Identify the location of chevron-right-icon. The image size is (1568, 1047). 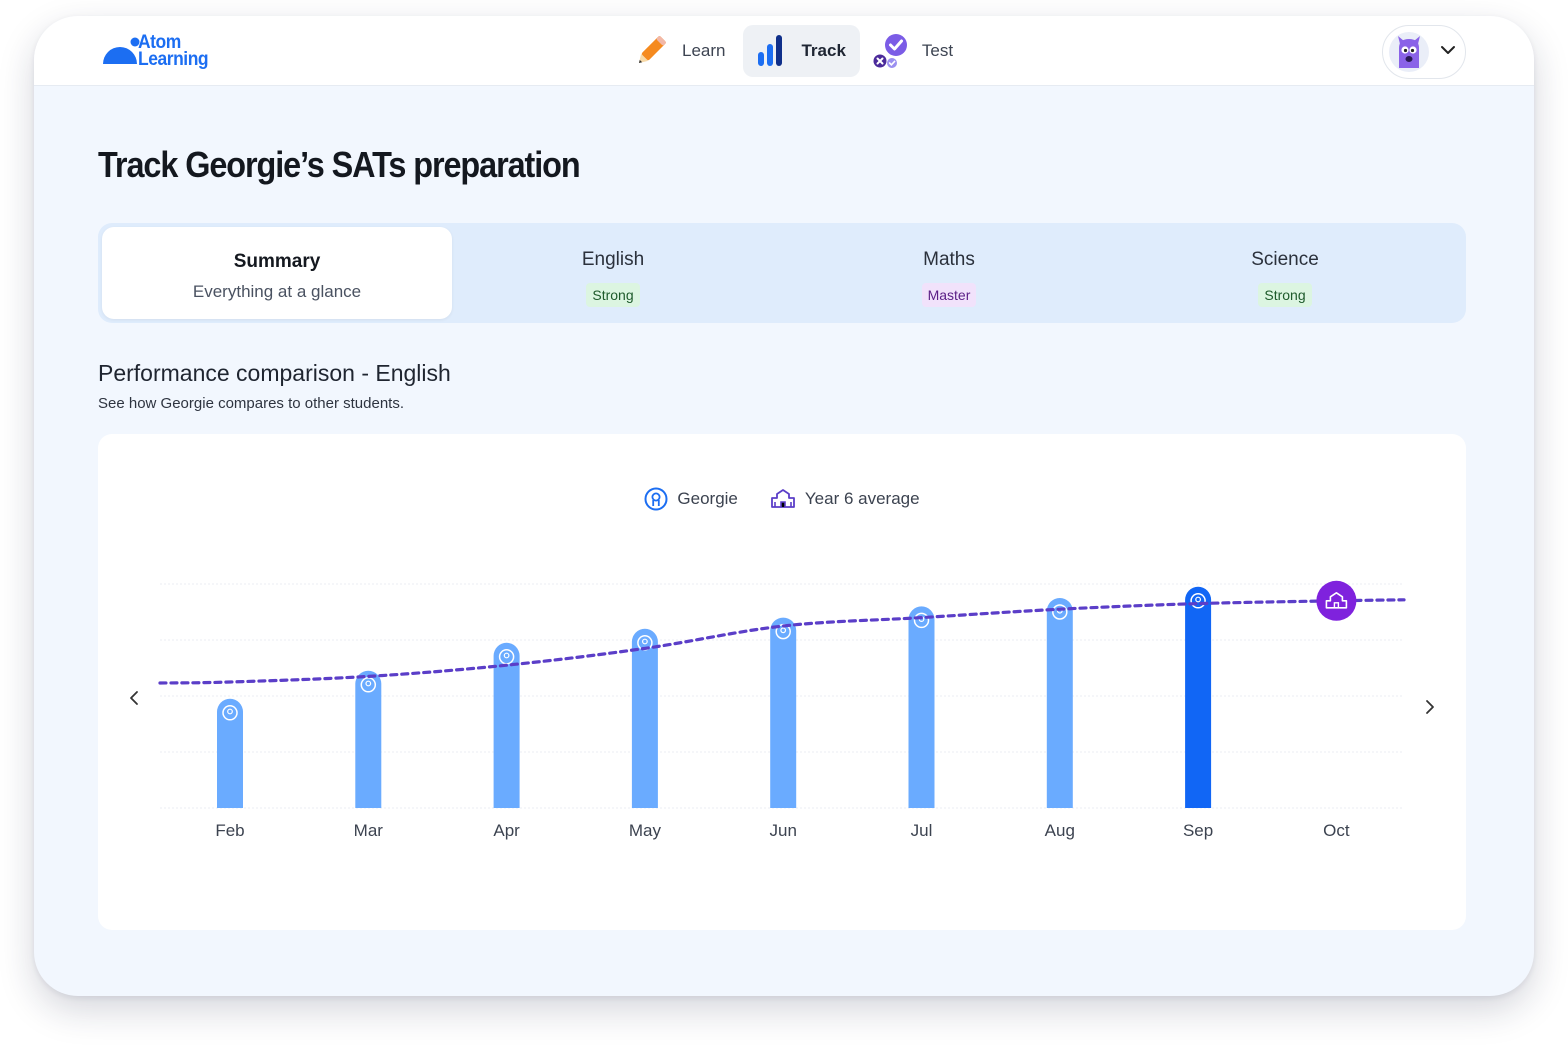
(1430, 707).